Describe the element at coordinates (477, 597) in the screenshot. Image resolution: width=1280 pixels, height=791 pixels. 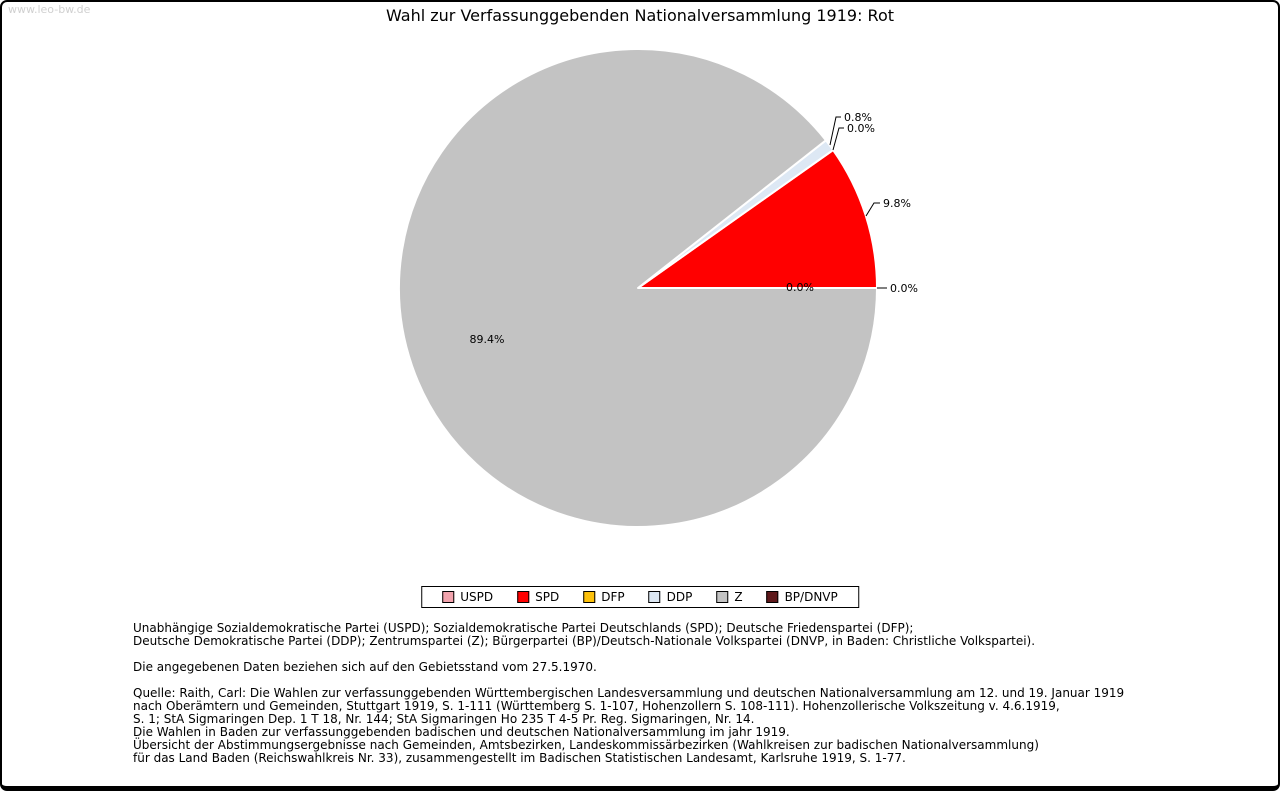
I see `legend-label-uspd: USPD` at that location.